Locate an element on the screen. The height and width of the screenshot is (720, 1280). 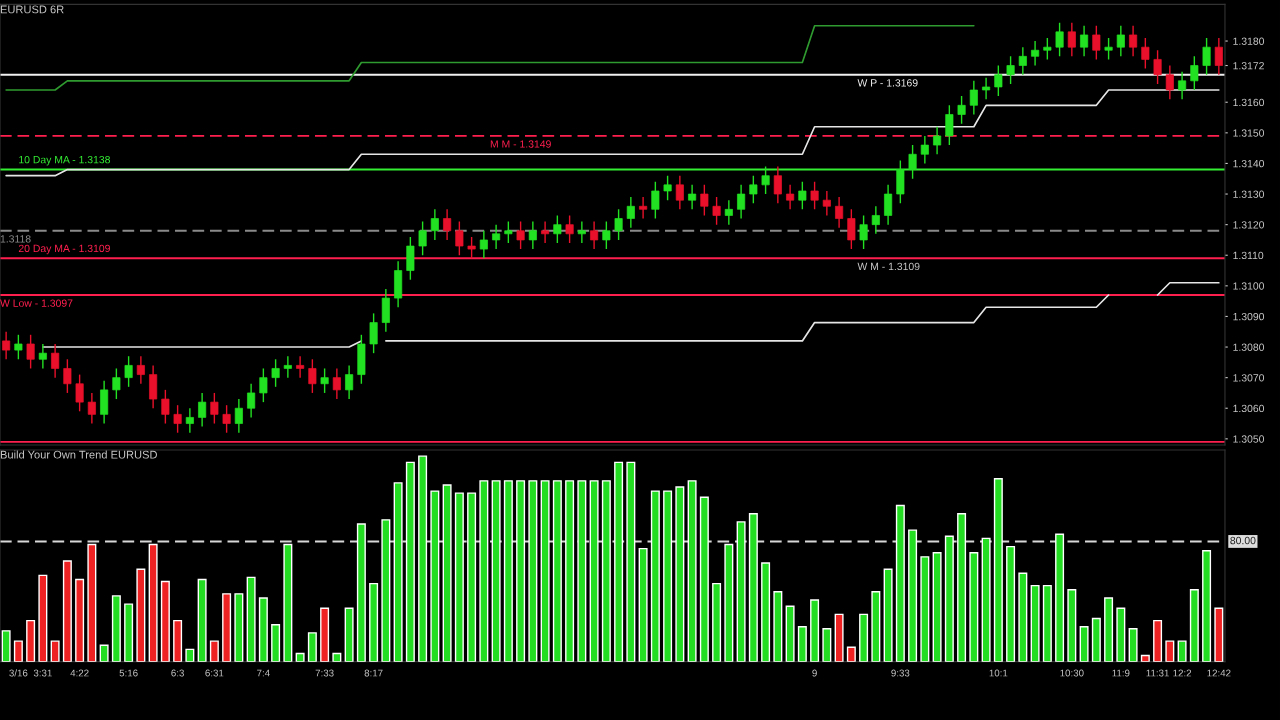
y-tick-label: 1.3160 is located at coordinates (1249, 102).